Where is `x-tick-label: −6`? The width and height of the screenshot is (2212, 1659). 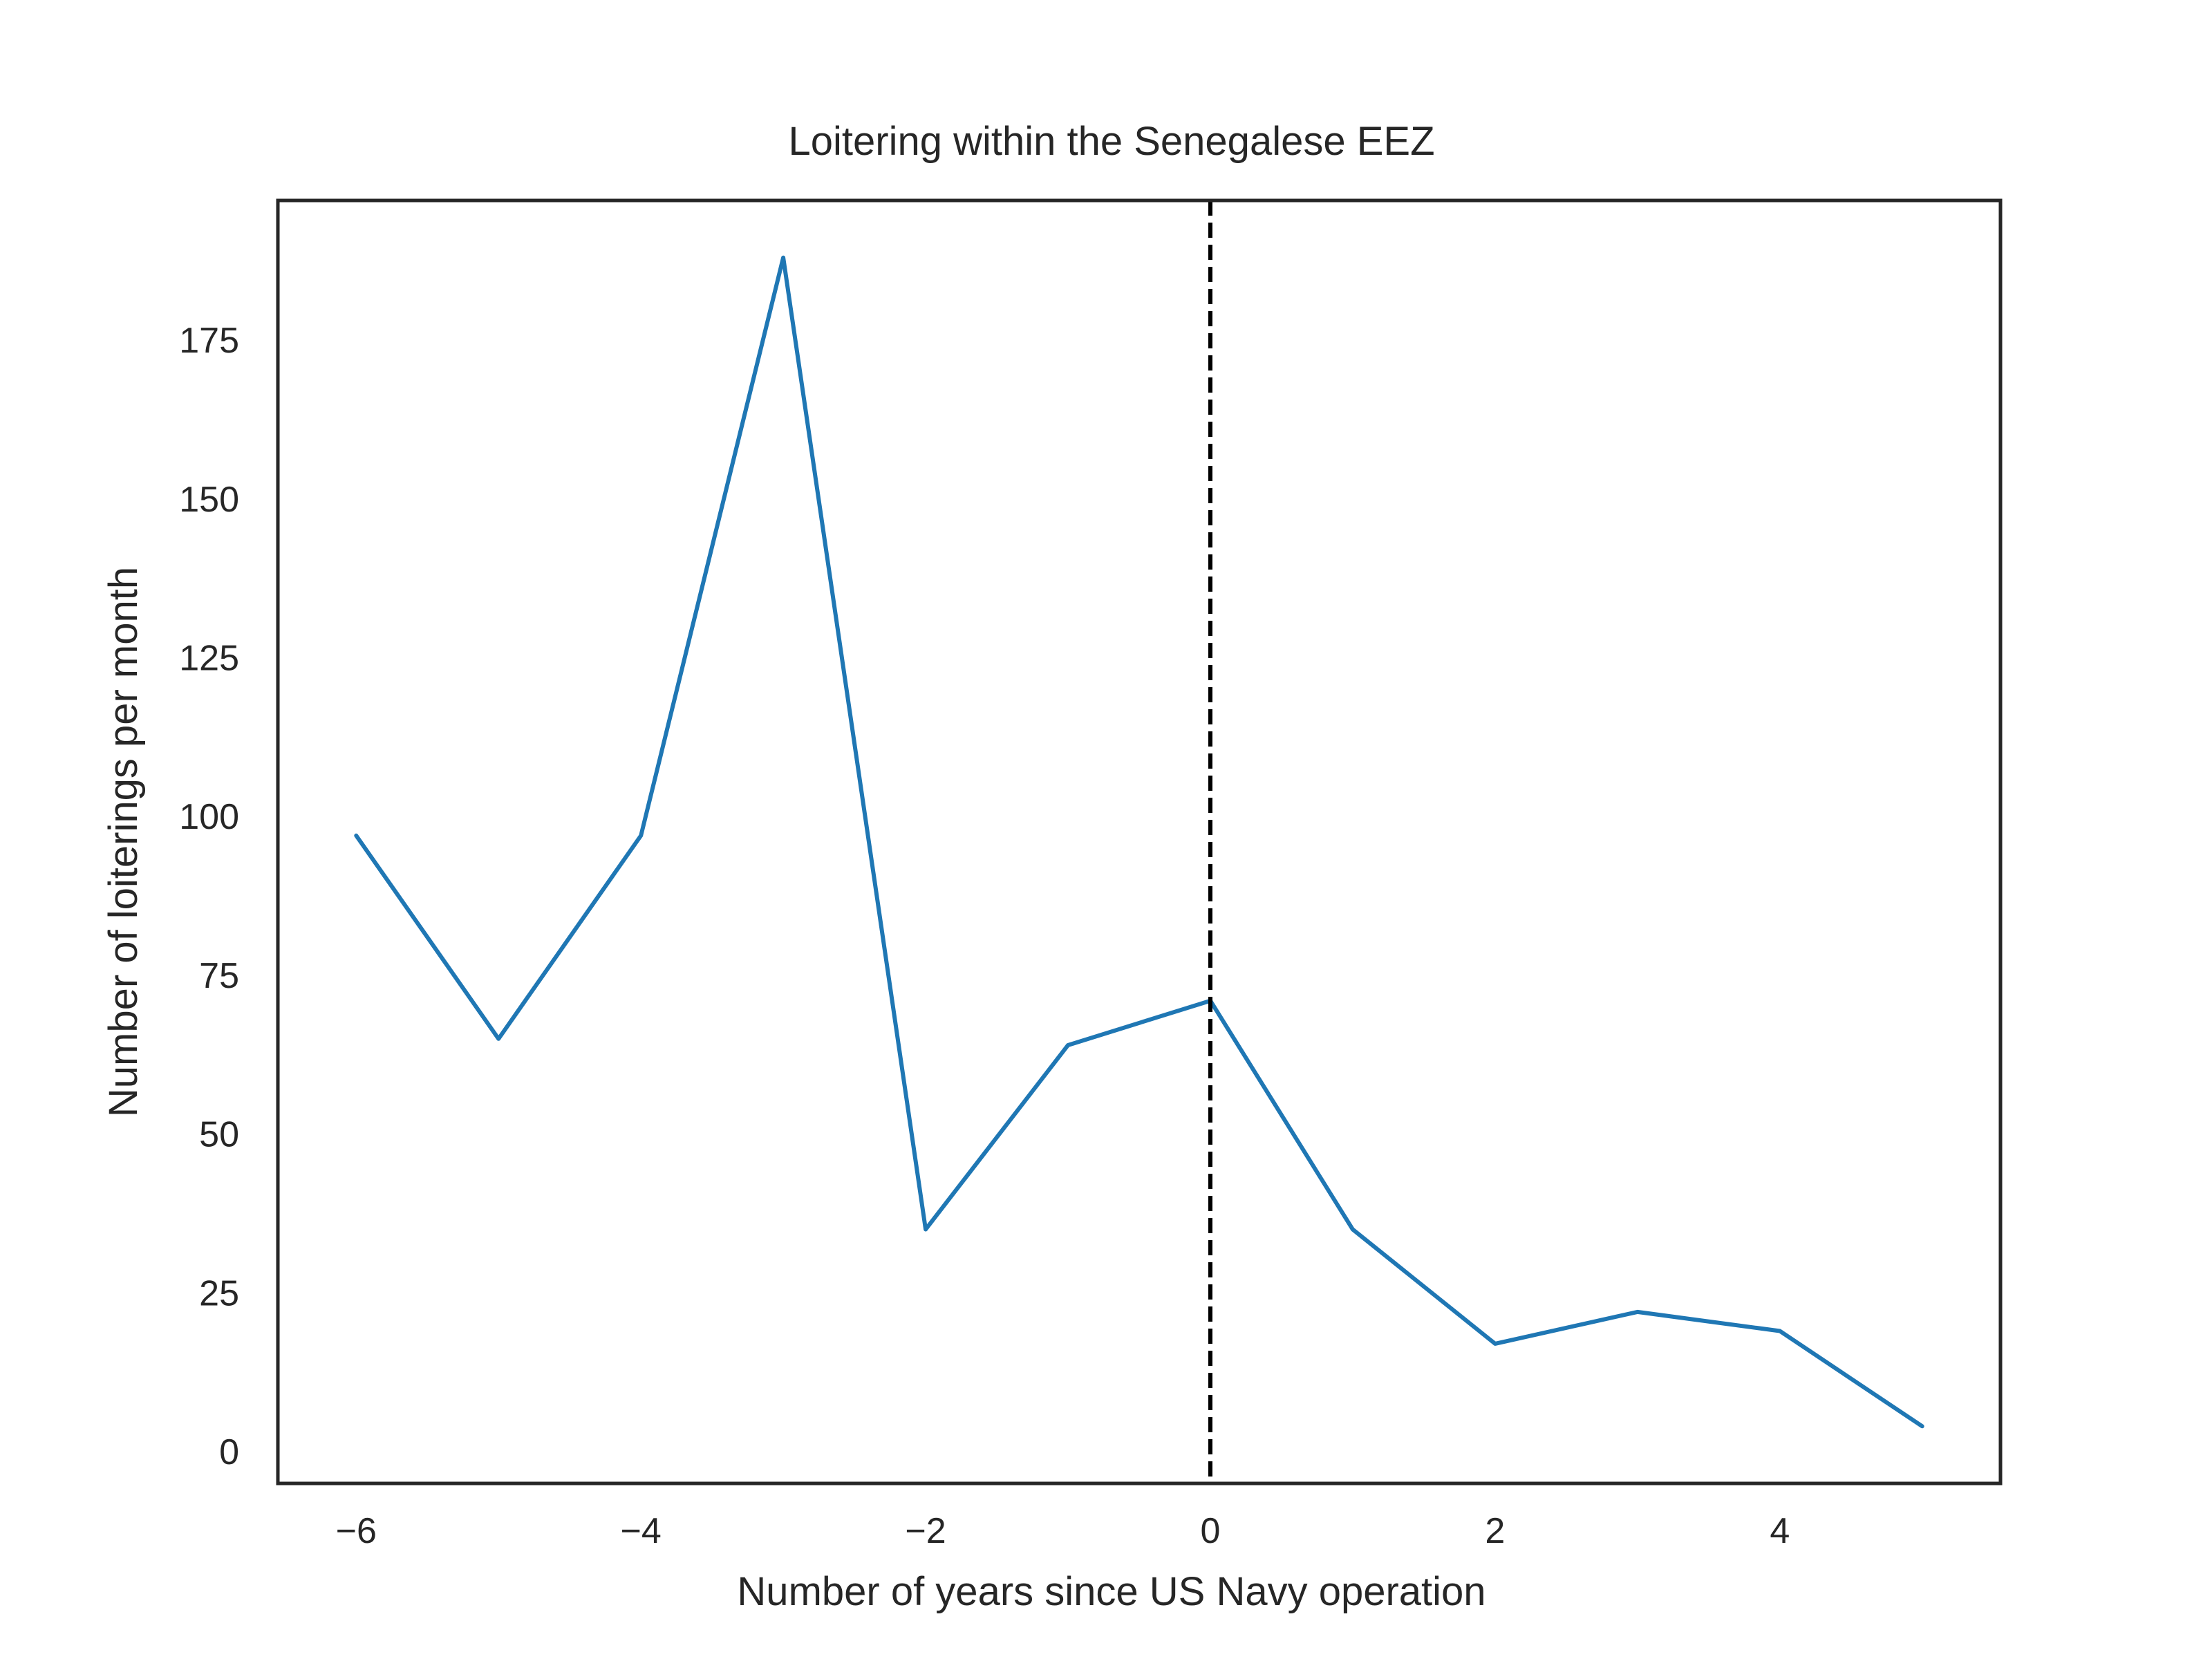
x-tick-label: −6 is located at coordinates (357, 1531).